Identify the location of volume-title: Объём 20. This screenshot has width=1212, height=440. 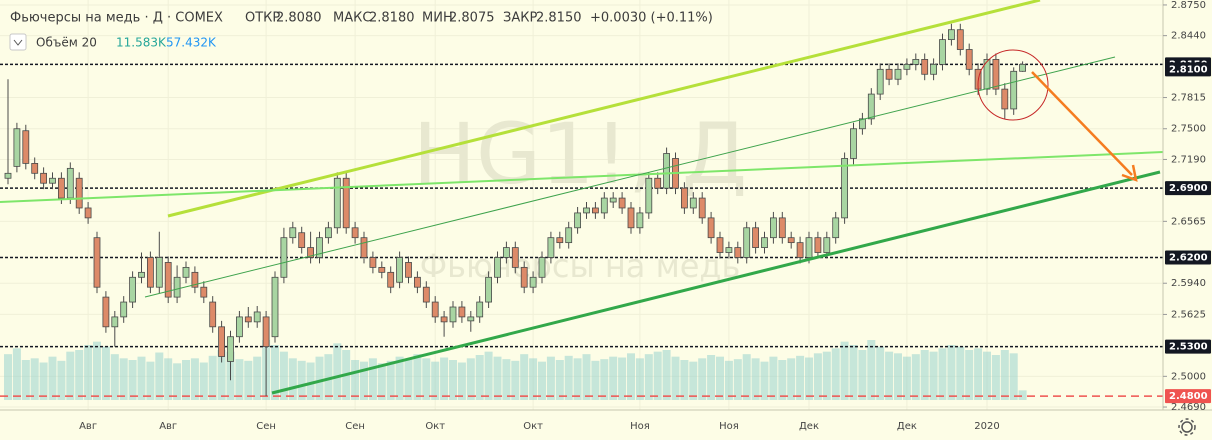
(66, 43).